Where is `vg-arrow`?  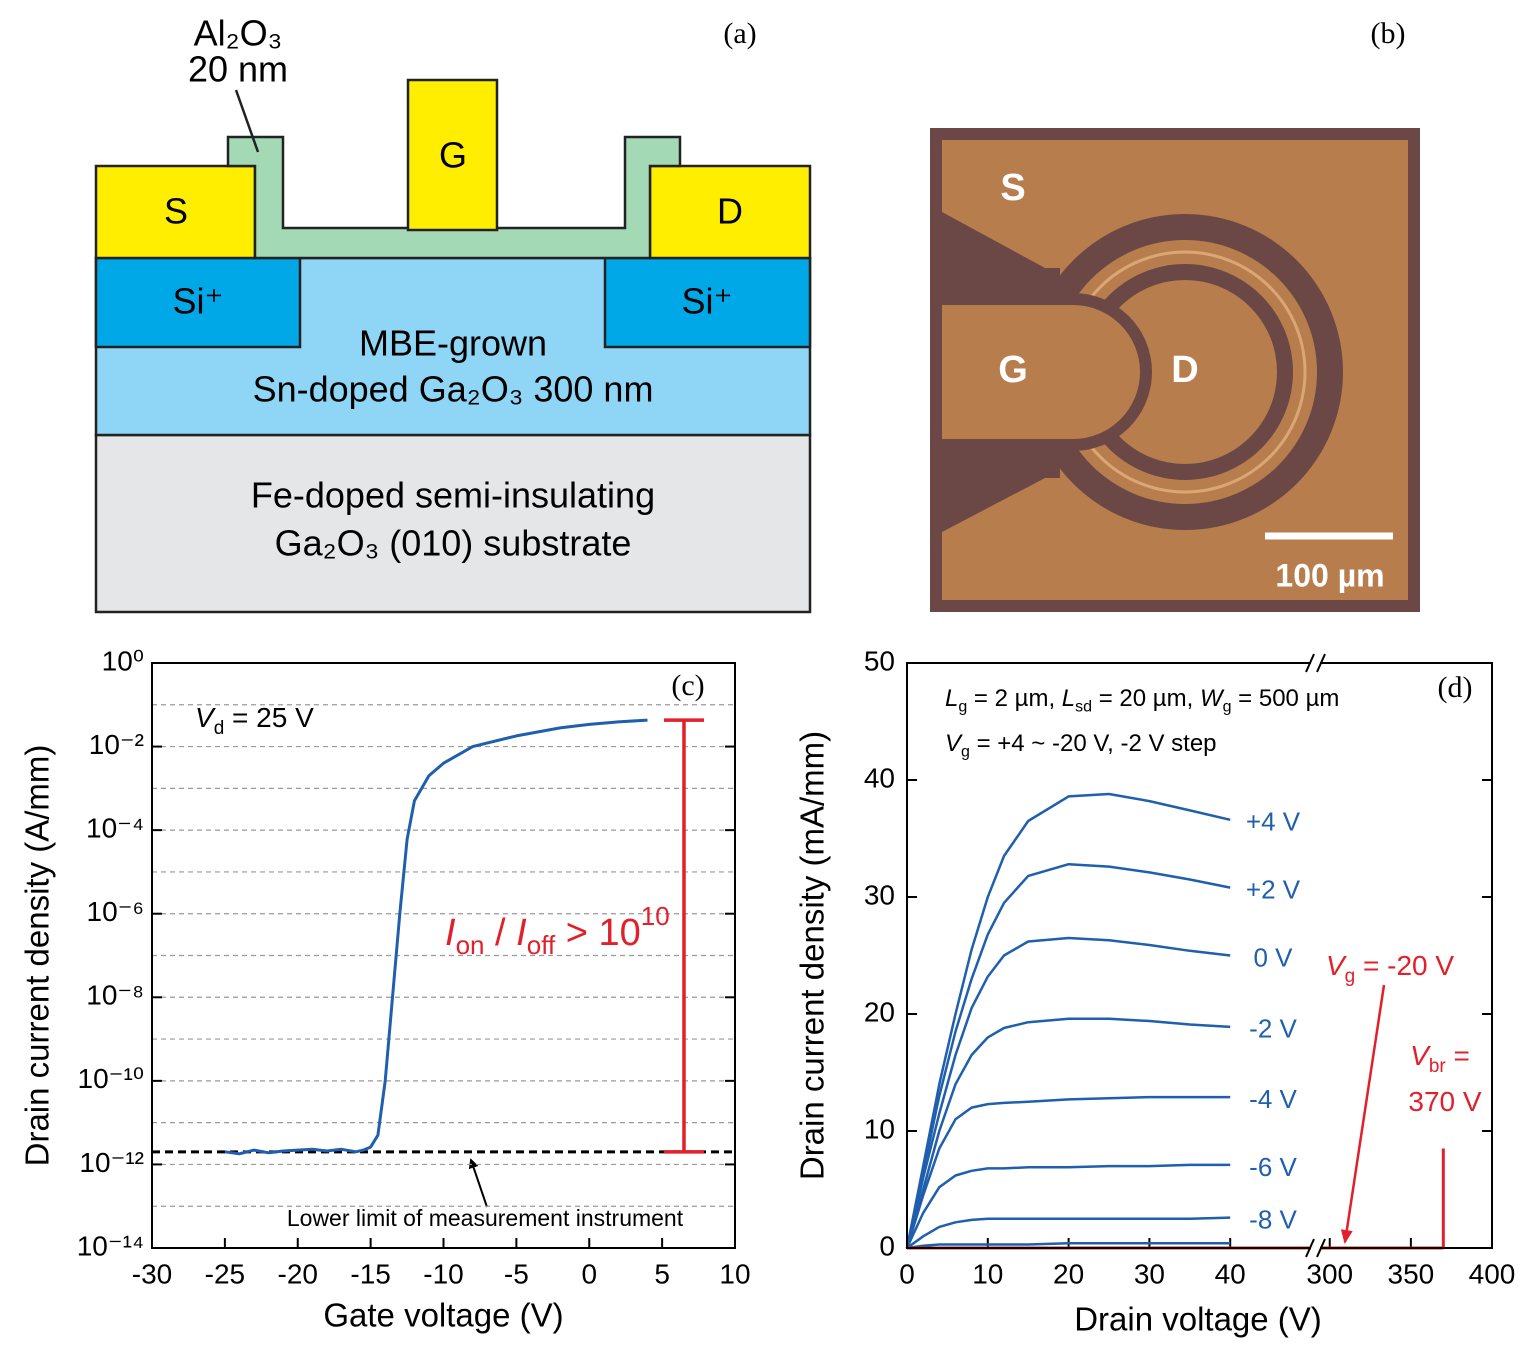
vg-arrow is located at coordinates (1363, 1114).